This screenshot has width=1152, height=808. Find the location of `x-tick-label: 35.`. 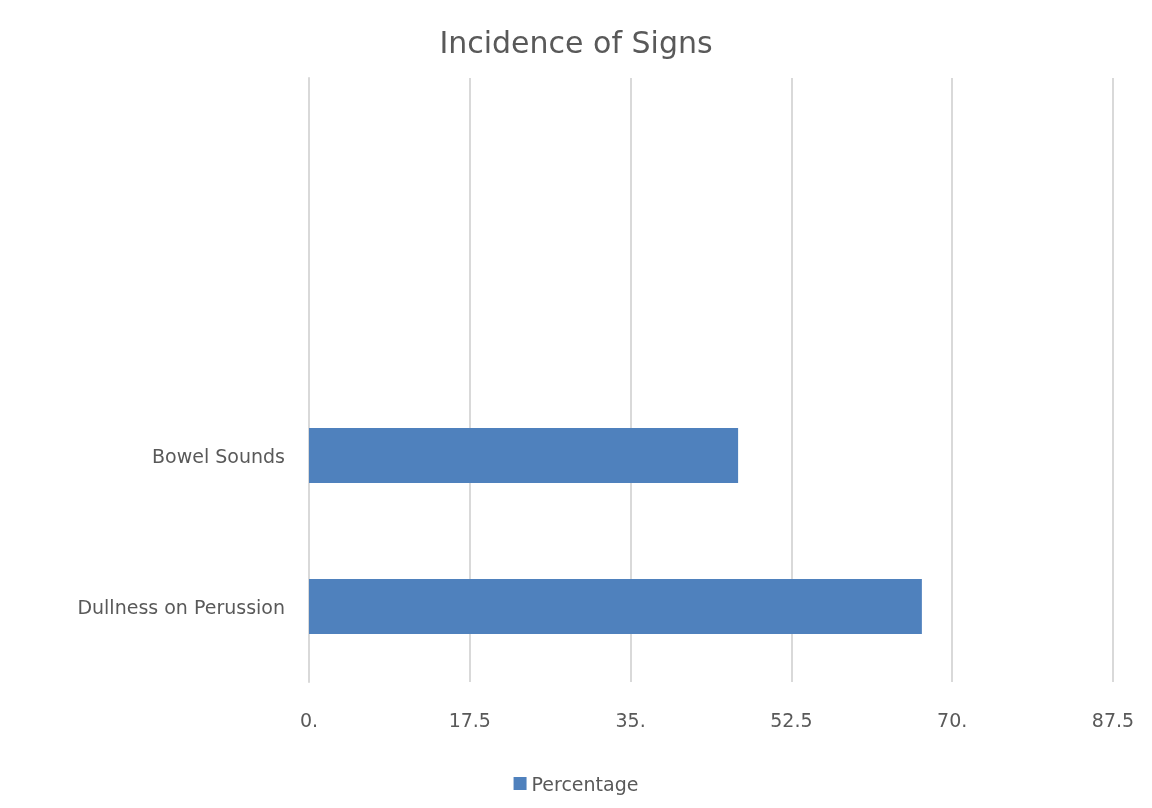

x-tick-label: 35. is located at coordinates (630, 719).